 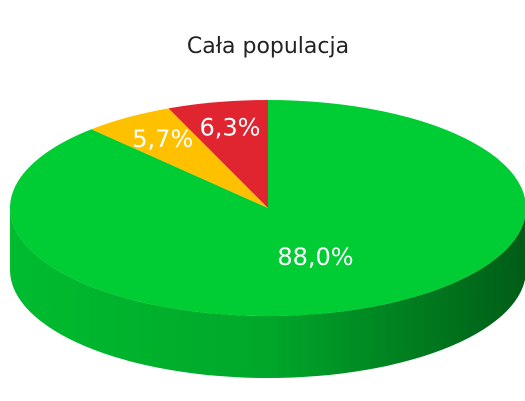 What do you see at coordinates (229, 128) in the screenshot?
I see `data-label: 6,3%` at bounding box center [229, 128].